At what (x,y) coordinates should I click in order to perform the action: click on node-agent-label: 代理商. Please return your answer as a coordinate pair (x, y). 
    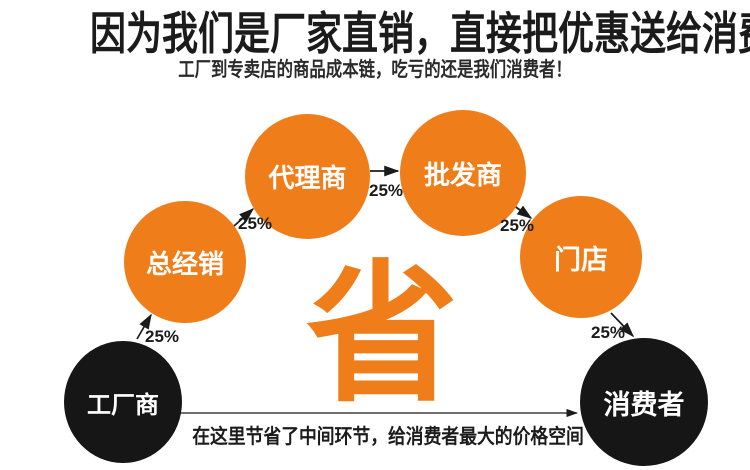
    Looking at the image, I should click on (307, 178).